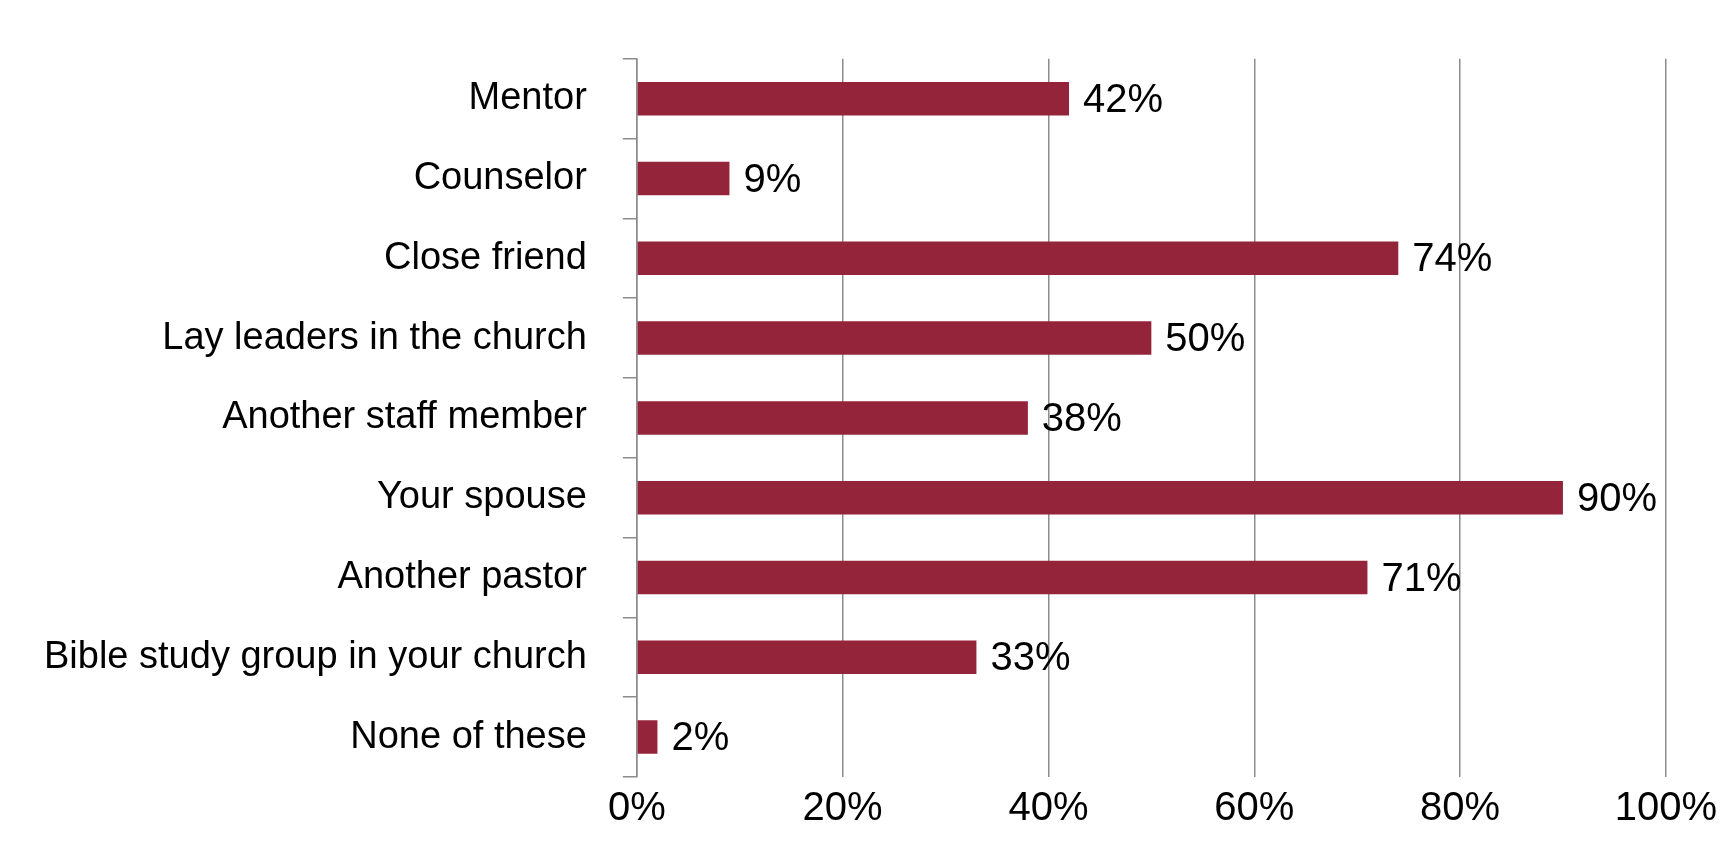 This screenshot has height=845, width=1725. I want to click on y-tick-label: Bible study group in your church, so click(315, 654).